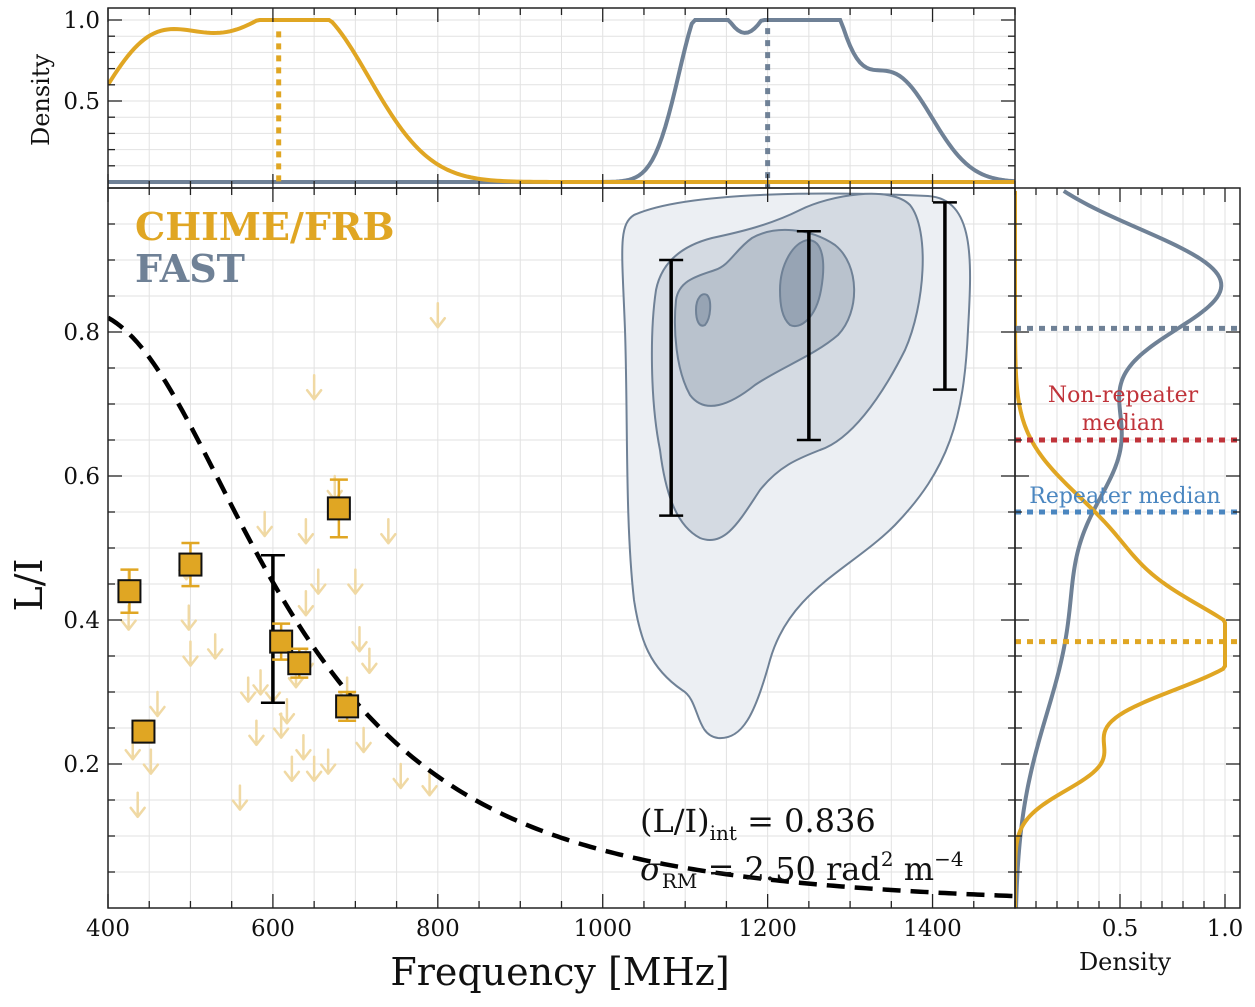 The image size is (1255, 1007). I want to click on annotation-sigma-rm: σRM = 2.50 rad2 m−4, so click(802, 870).